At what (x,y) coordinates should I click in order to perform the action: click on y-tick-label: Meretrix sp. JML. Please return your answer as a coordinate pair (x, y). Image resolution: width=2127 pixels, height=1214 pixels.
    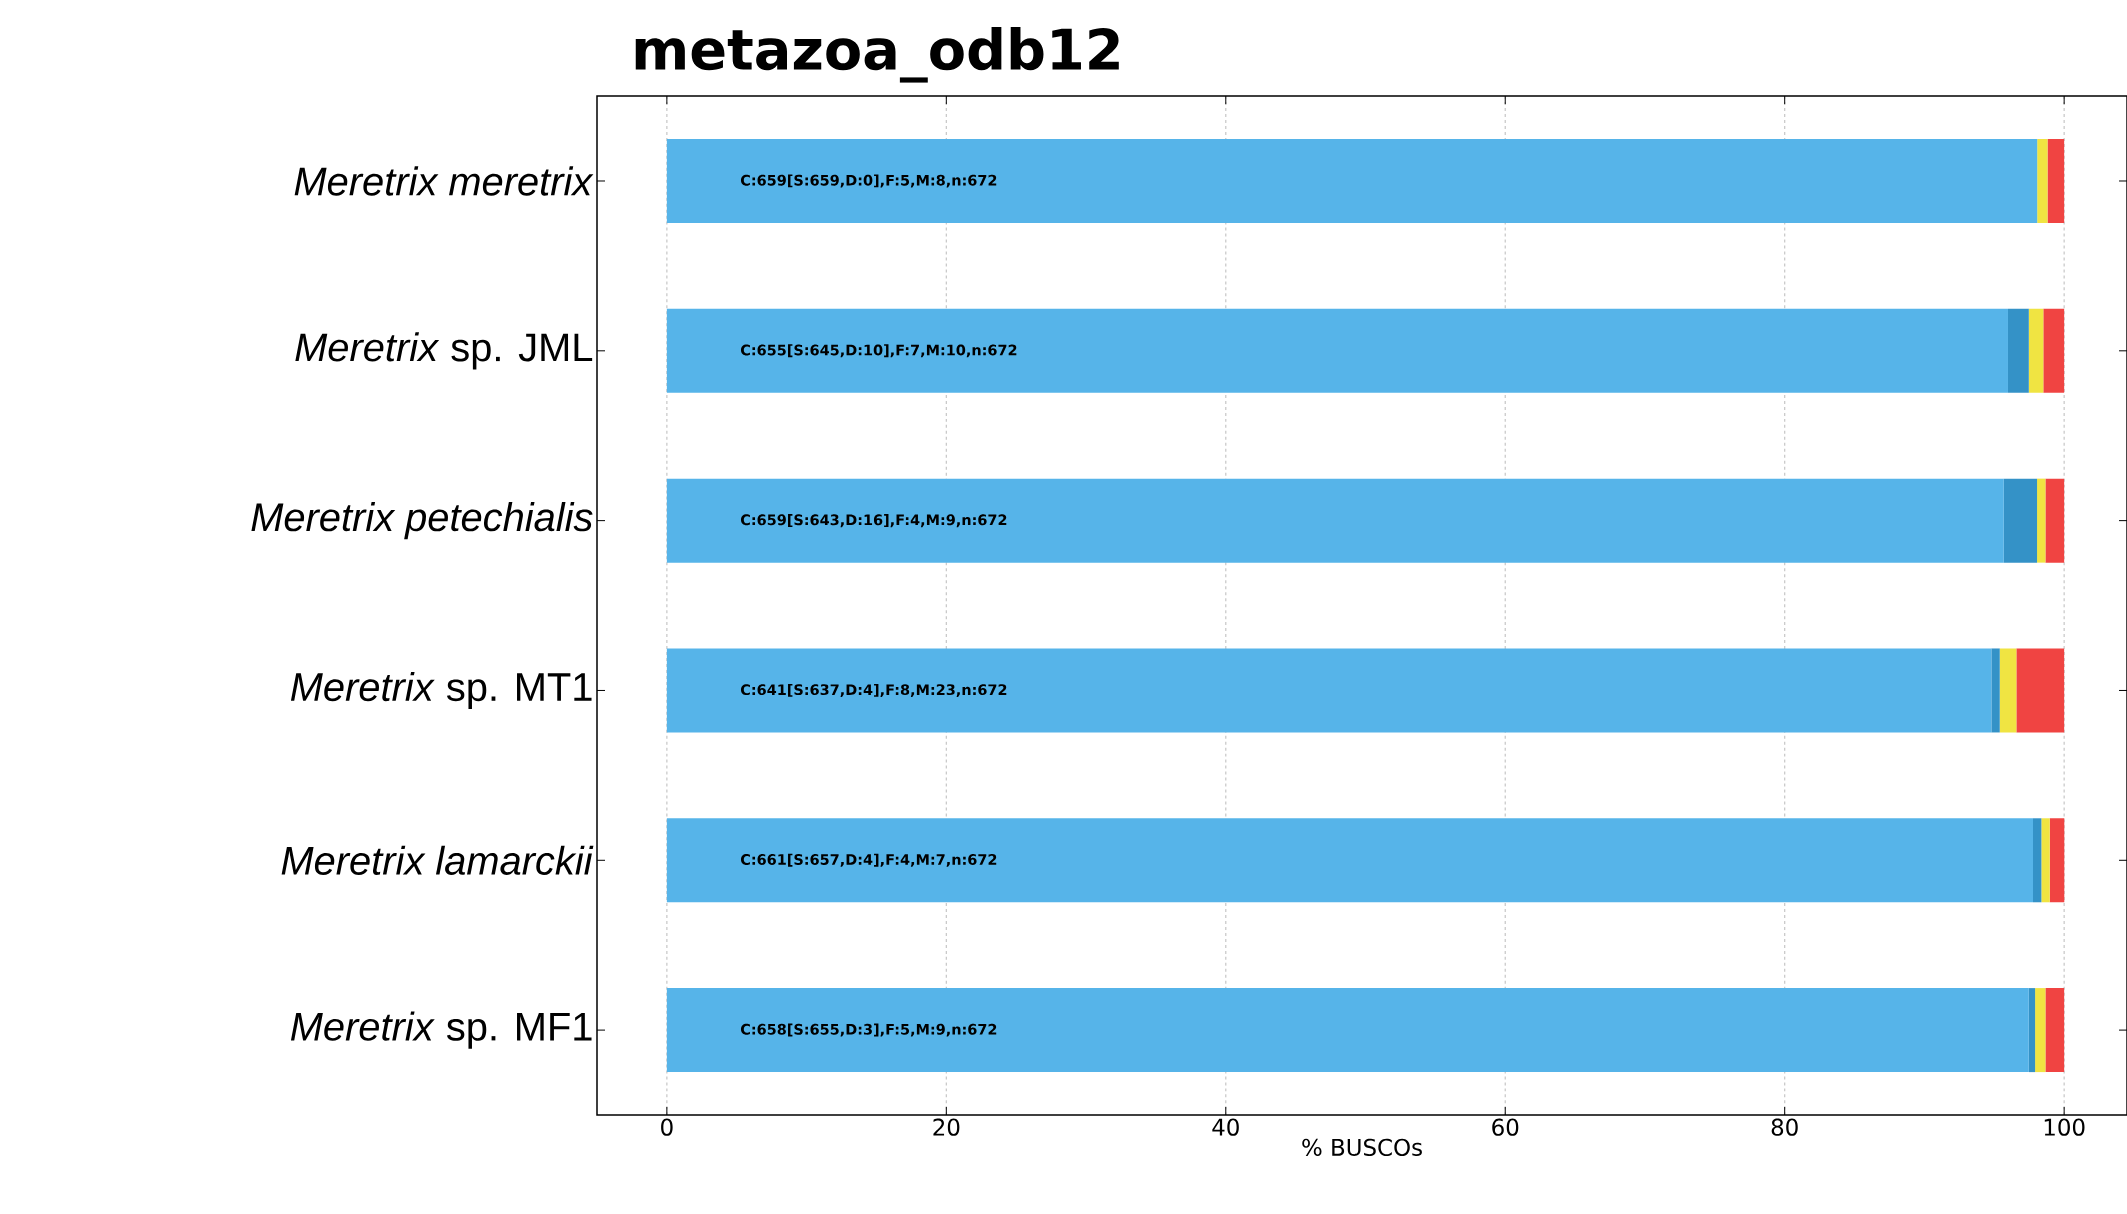
    Looking at the image, I should click on (444, 351).